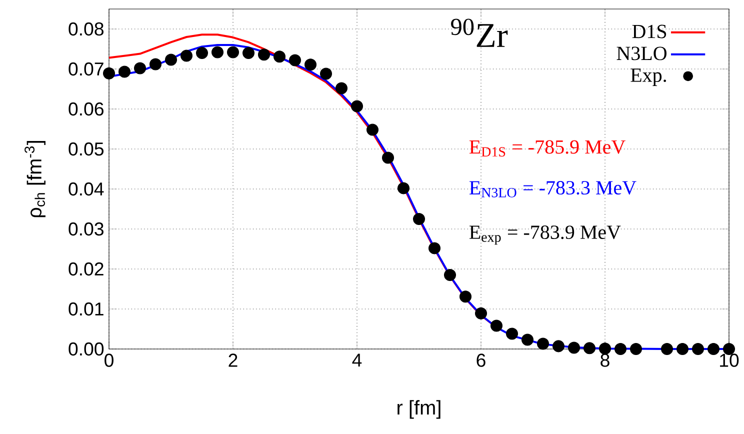 This screenshot has width=744, height=434. What do you see at coordinates (109, 360) in the screenshot?
I see `x-tick-label: 0` at bounding box center [109, 360].